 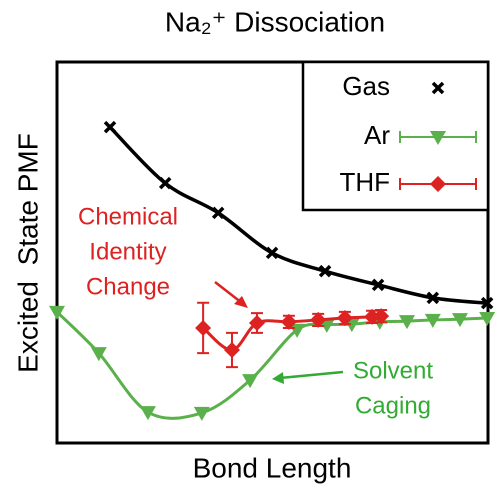 What do you see at coordinates (275, 21) in the screenshot?
I see `chart-title: Na₂⁺ Dissociation` at bounding box center [275, 21].